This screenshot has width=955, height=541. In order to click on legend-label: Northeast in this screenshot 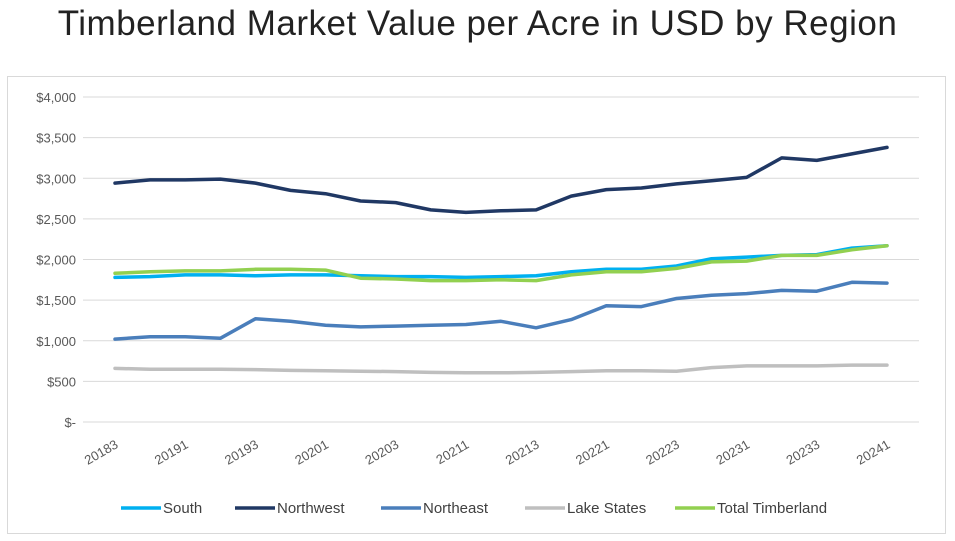, I will do `click(456, 508)`.